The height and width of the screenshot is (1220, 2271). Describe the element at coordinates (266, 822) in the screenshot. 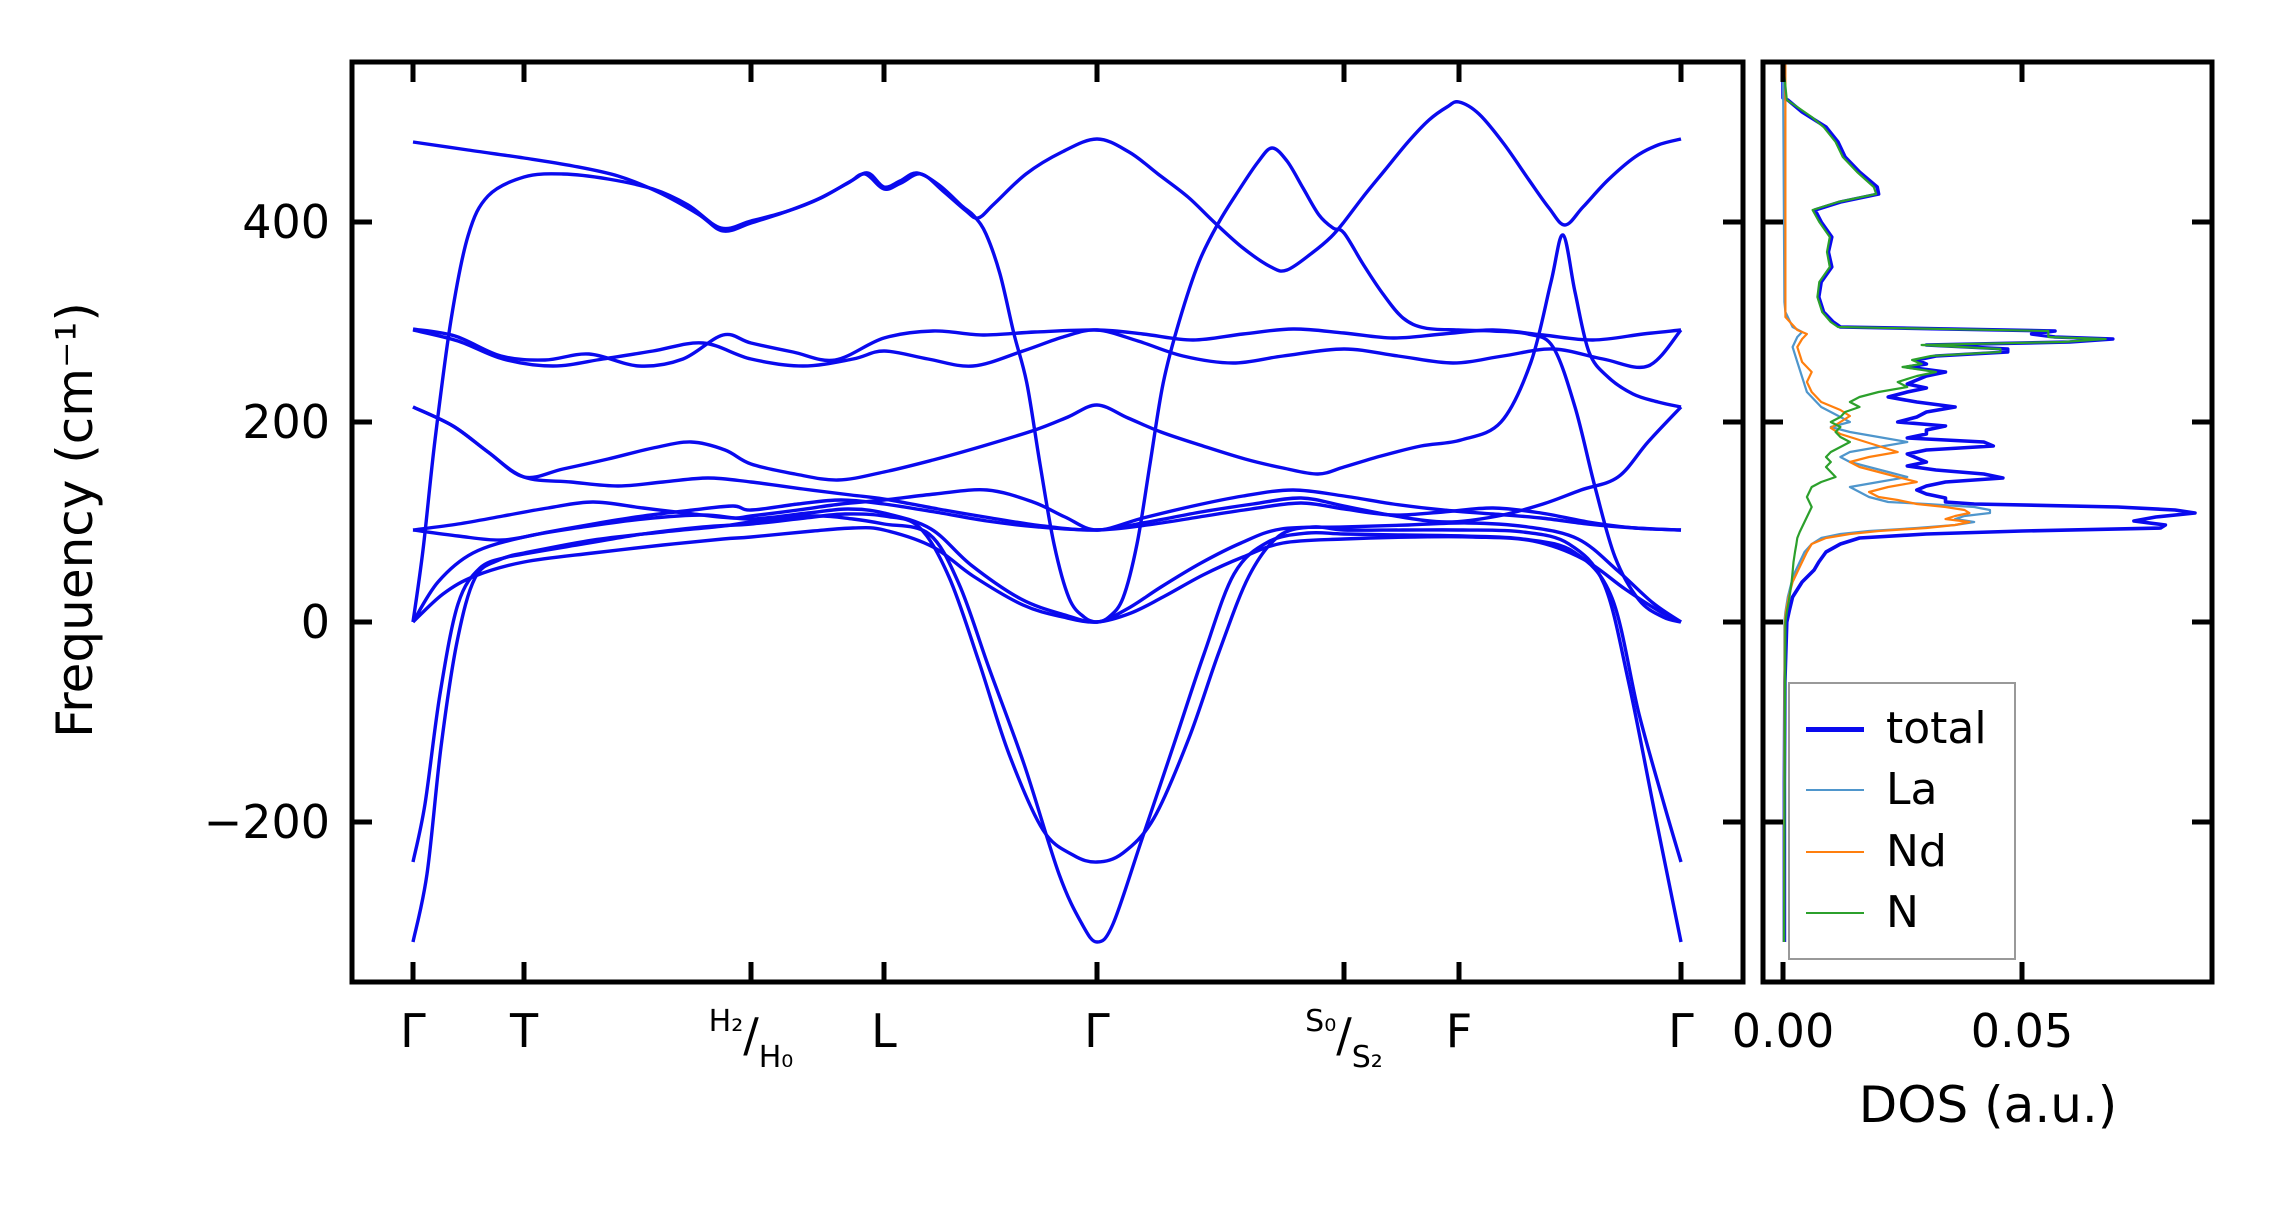

I see `ytick-−200: −200` at that location.